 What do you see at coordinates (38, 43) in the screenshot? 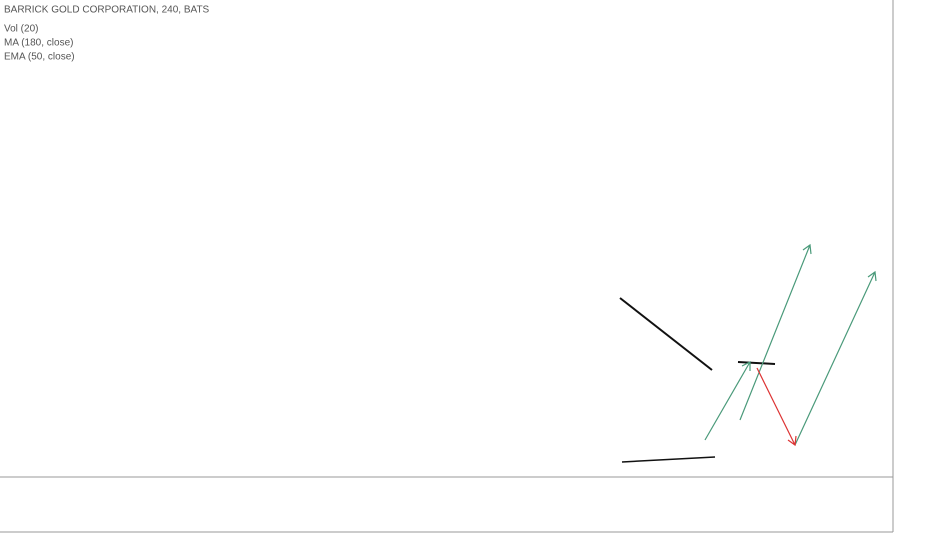
I see `indicator-label: MA (180, close)` at bounding box center [38, 43].